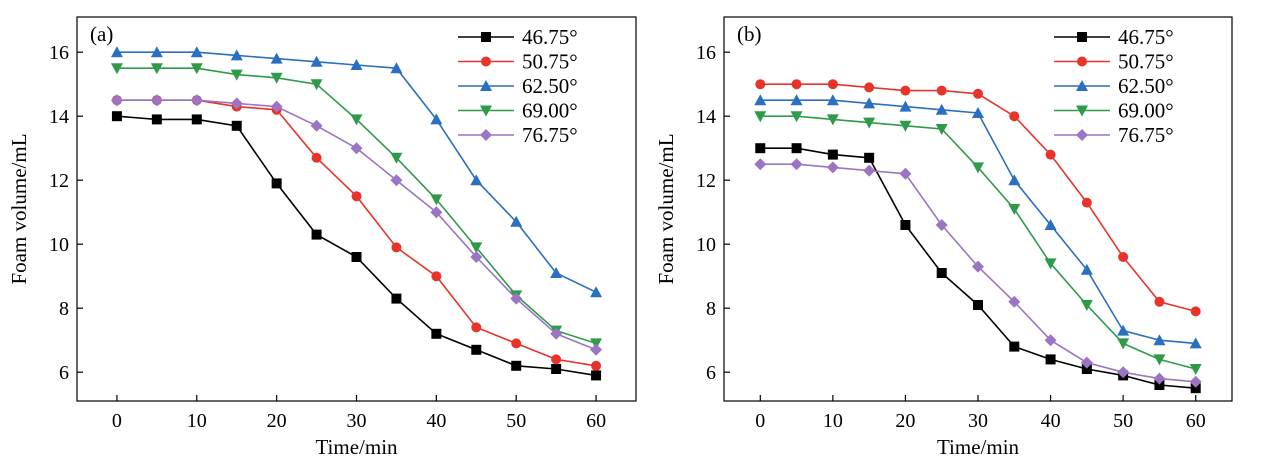  I want to click on y-tick-label: 12, so click(706, 181).